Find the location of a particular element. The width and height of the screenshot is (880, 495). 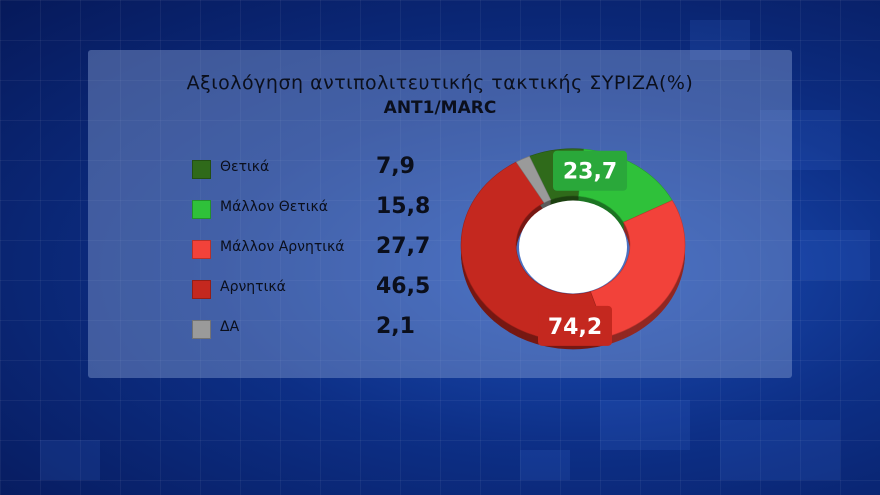

legend-label: ΔΑ is located at coordinates (230, 327).